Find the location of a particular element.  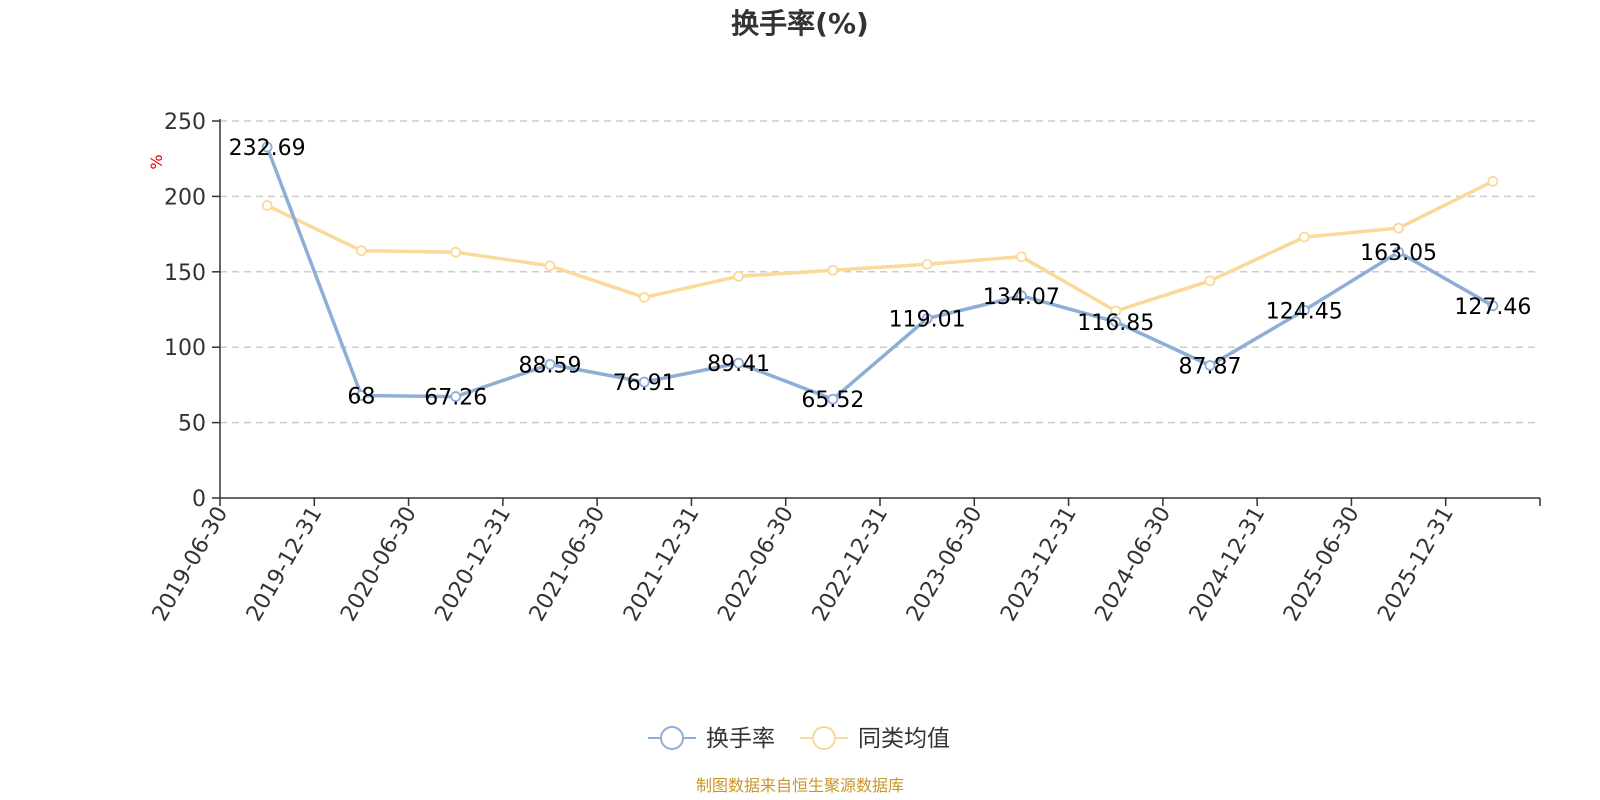

data-label: 163.05 is located at coordinates (1398, 253).